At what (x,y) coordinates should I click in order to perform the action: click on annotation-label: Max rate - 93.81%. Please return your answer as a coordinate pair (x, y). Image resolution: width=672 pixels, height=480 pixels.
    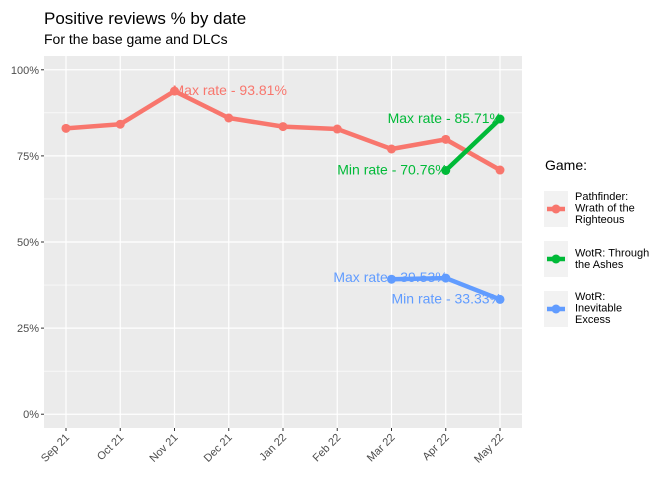
    Looking at the image, I should click on (230, 90).